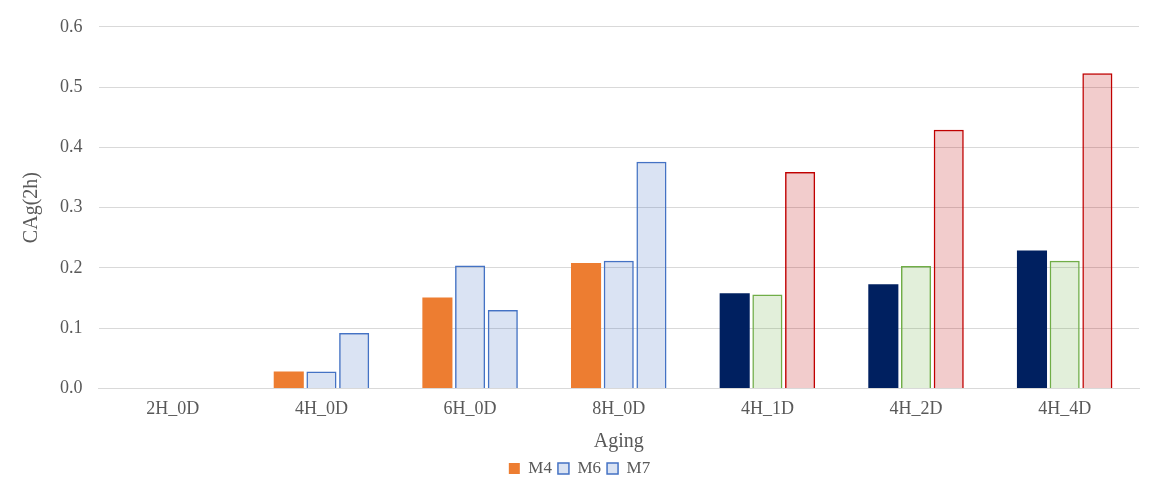 The image size is (1149, 487). Describe the element at coordinates (71, 85) in the screenshot. I see `y-tick-label: 0.5` at that location.